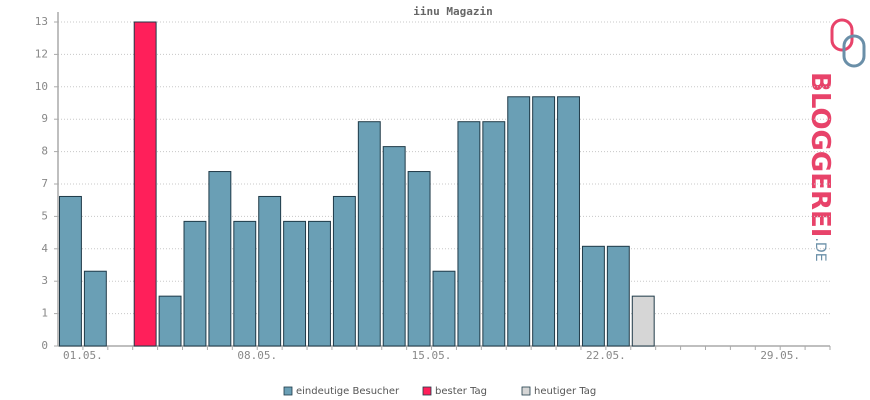 The height and width of the screenshot is (400, 870). What do you see at coordinates (44, 345) in the screenshot?
I see `y-tick-label: 0` at bounding box center [44, 345].